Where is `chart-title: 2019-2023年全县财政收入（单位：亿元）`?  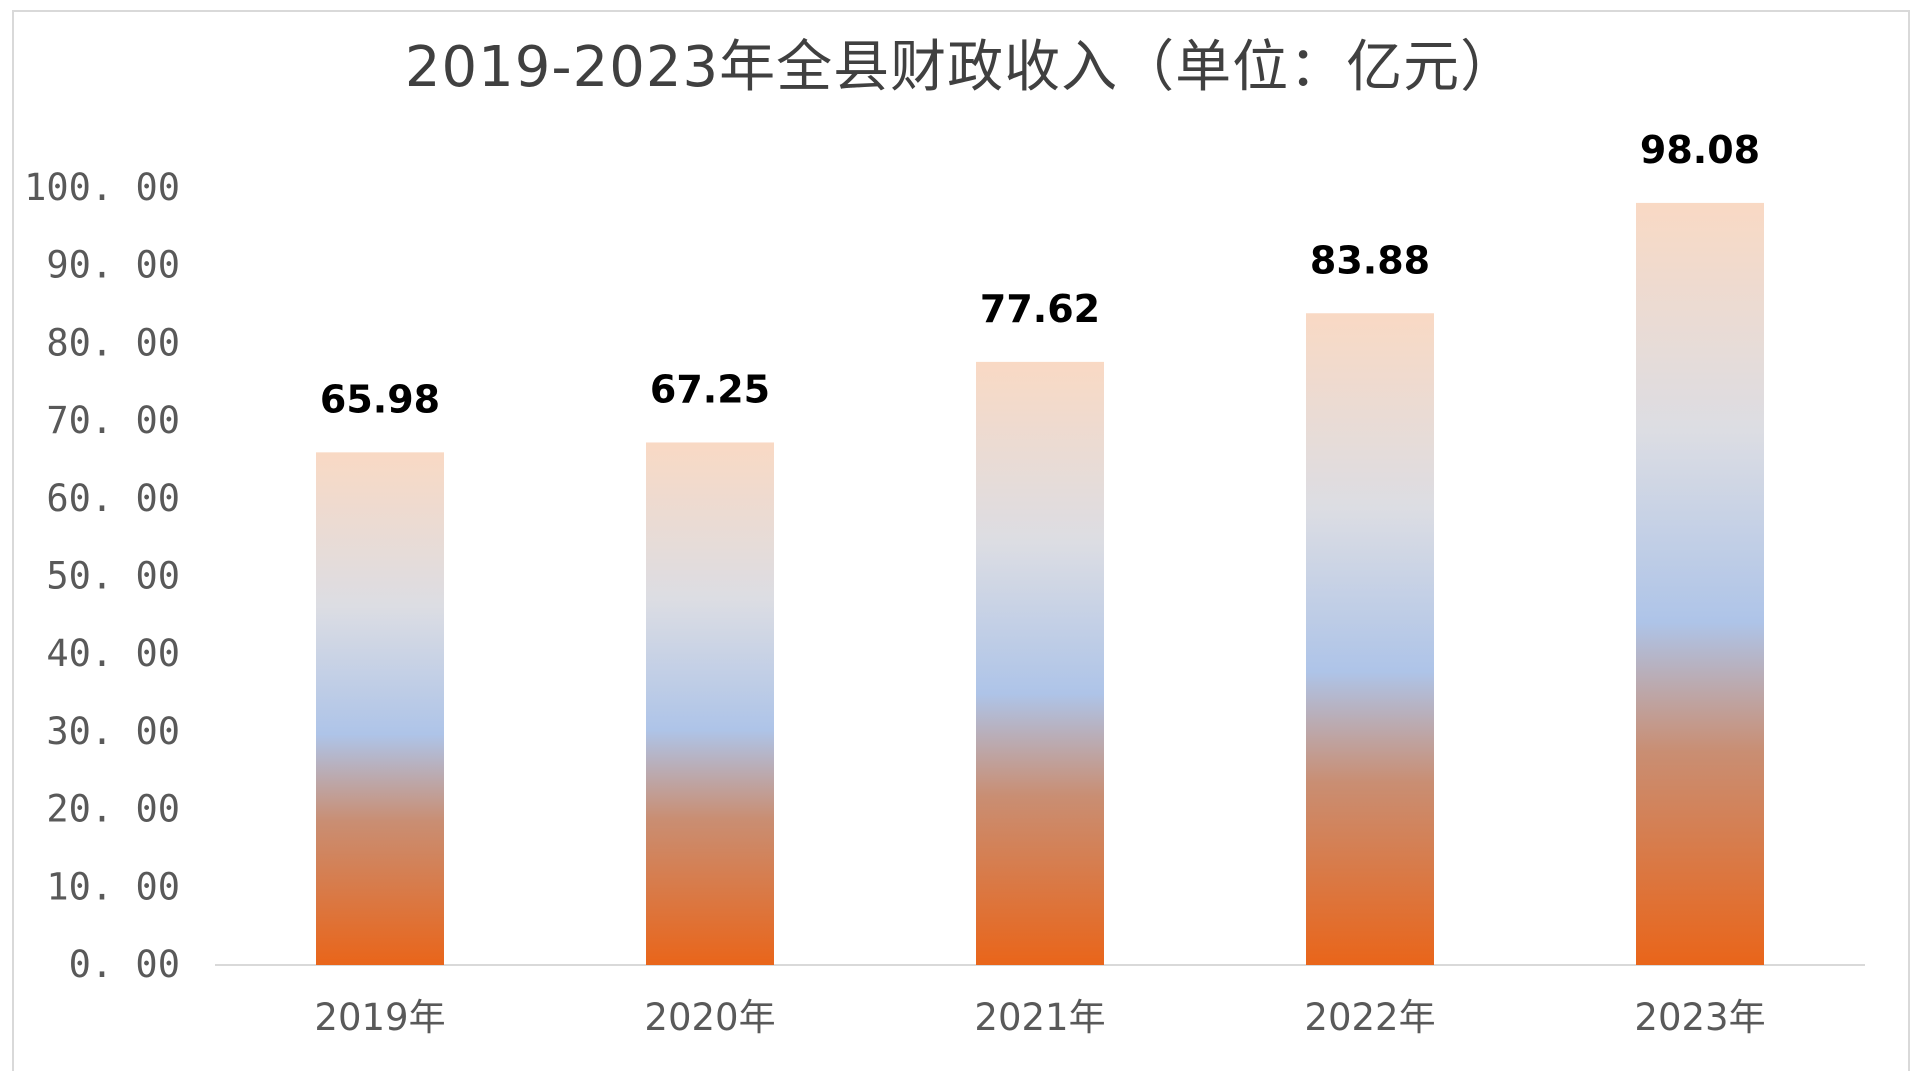 chart-title: 2019-2023年全县财政收入（单位：亿元） is located at coordinates (961, 67).